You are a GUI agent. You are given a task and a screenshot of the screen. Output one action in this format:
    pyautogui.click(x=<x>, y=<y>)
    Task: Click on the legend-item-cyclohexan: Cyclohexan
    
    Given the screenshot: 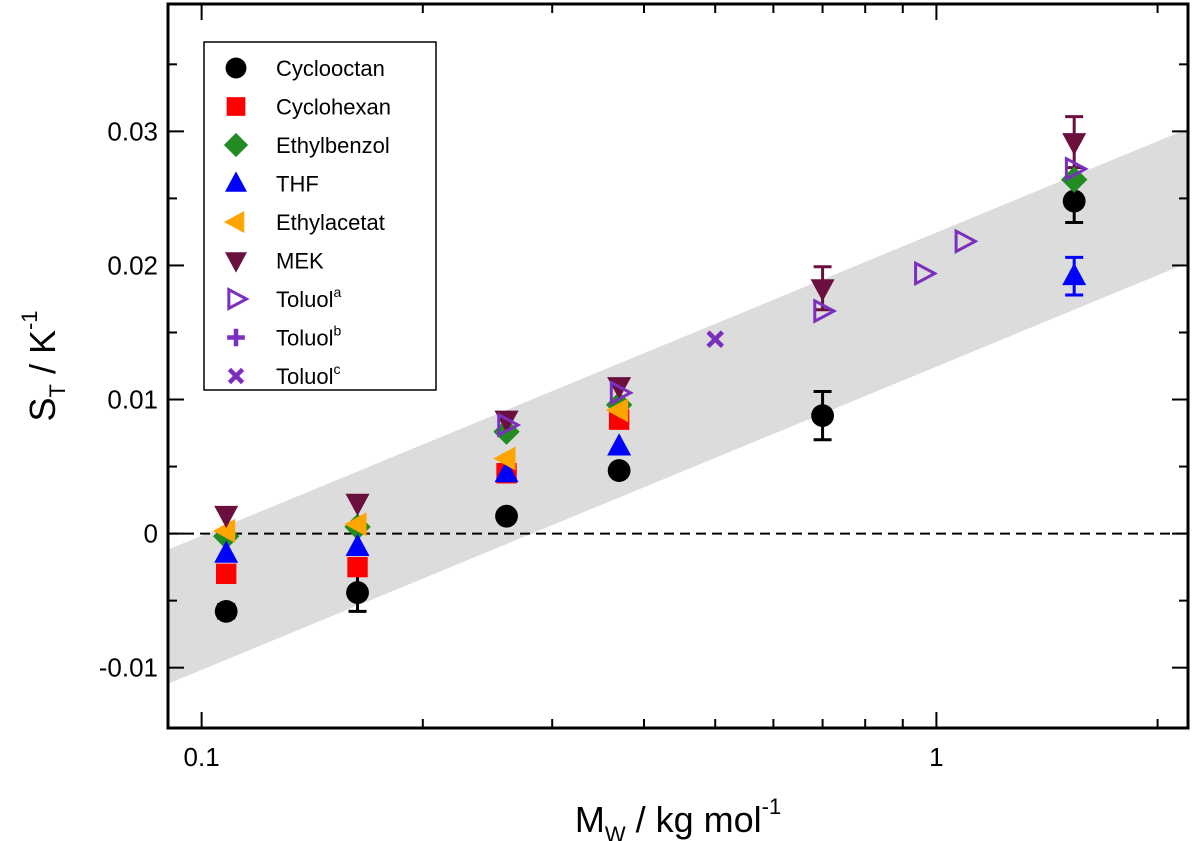 What is the action you would take?
    pyautogui.click(x=308, y=107)
    